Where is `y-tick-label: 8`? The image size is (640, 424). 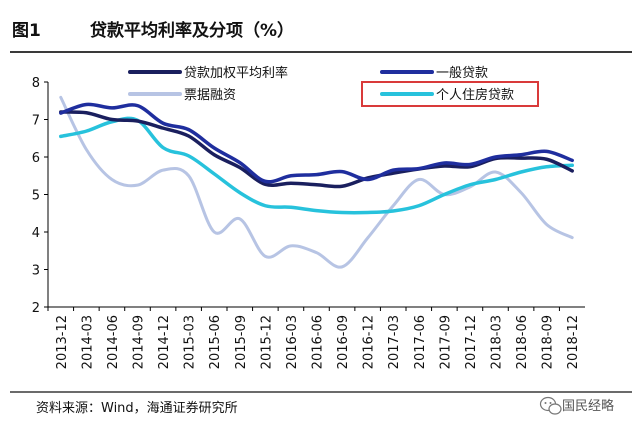
y-tick-label: 8 is located at coordinates (36, 83).